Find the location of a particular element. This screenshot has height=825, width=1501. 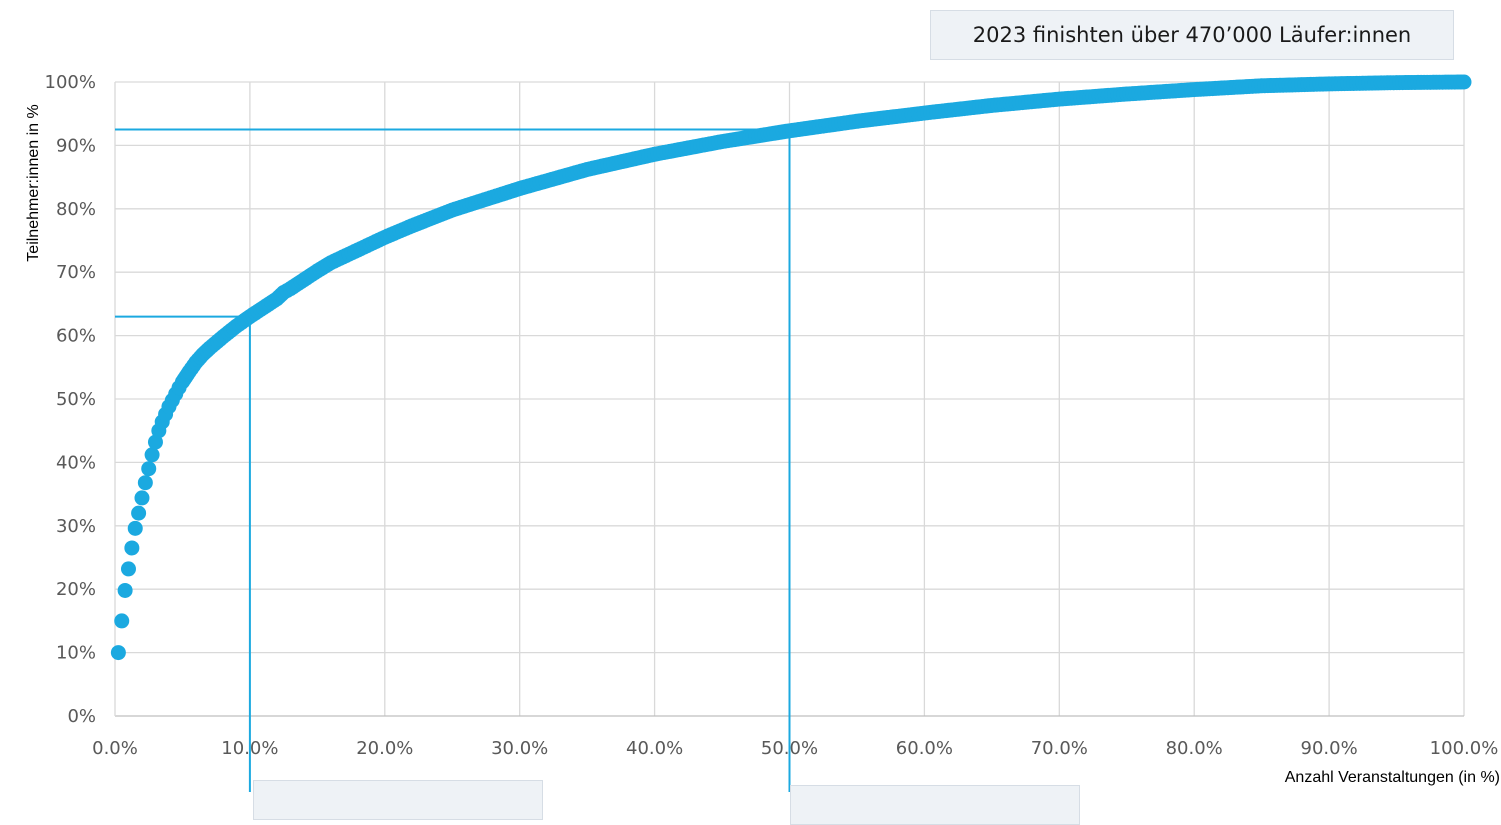

y-tick-label: 30% is located at coordinates (76, 526).